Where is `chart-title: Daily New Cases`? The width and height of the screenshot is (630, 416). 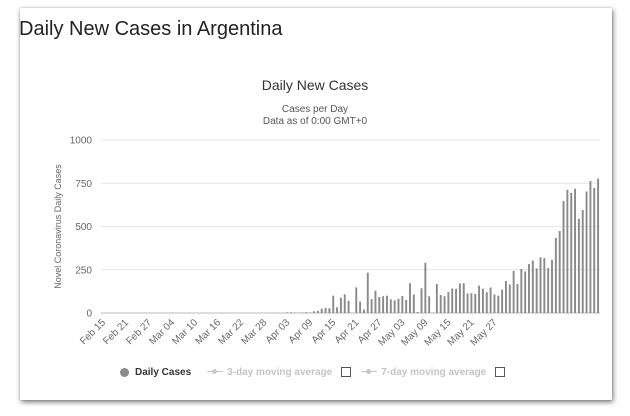
chart-title: Daily New Cases is located at coordinates (315, 85).